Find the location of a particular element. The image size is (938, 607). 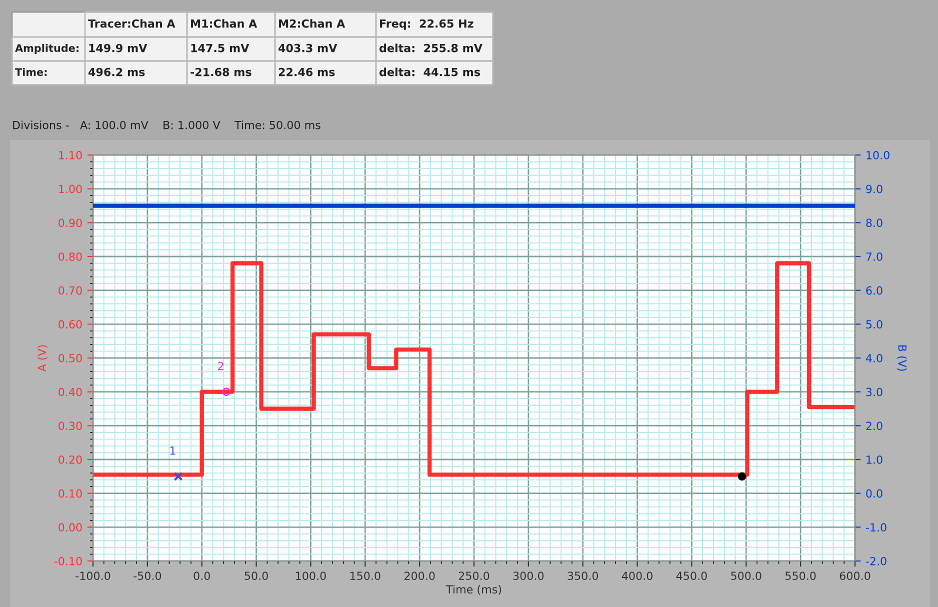

x-tick-label: 100.0 is located at coordinates (311, 576).